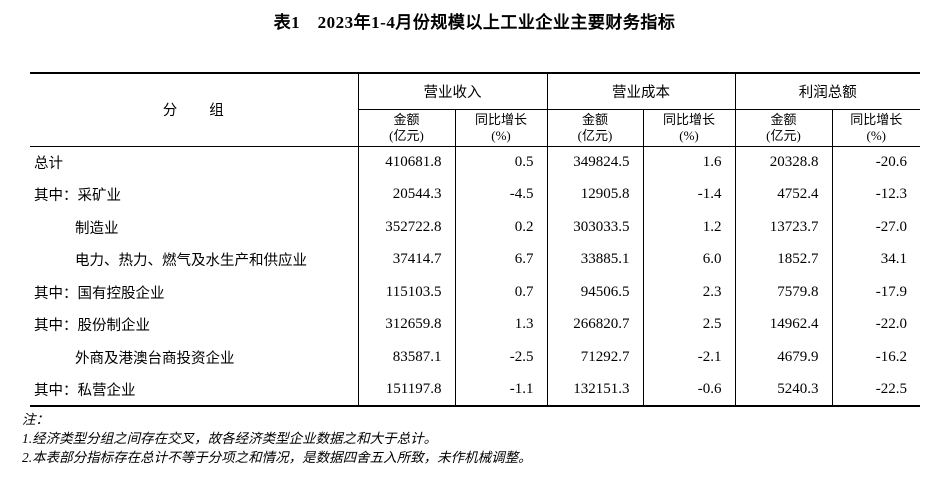 The width and height of the screenshot is (949, 482). Describe the element at coordinates (500, 389) in the screenshot. I see `cell-revenue-growth: -1.1` at that location.